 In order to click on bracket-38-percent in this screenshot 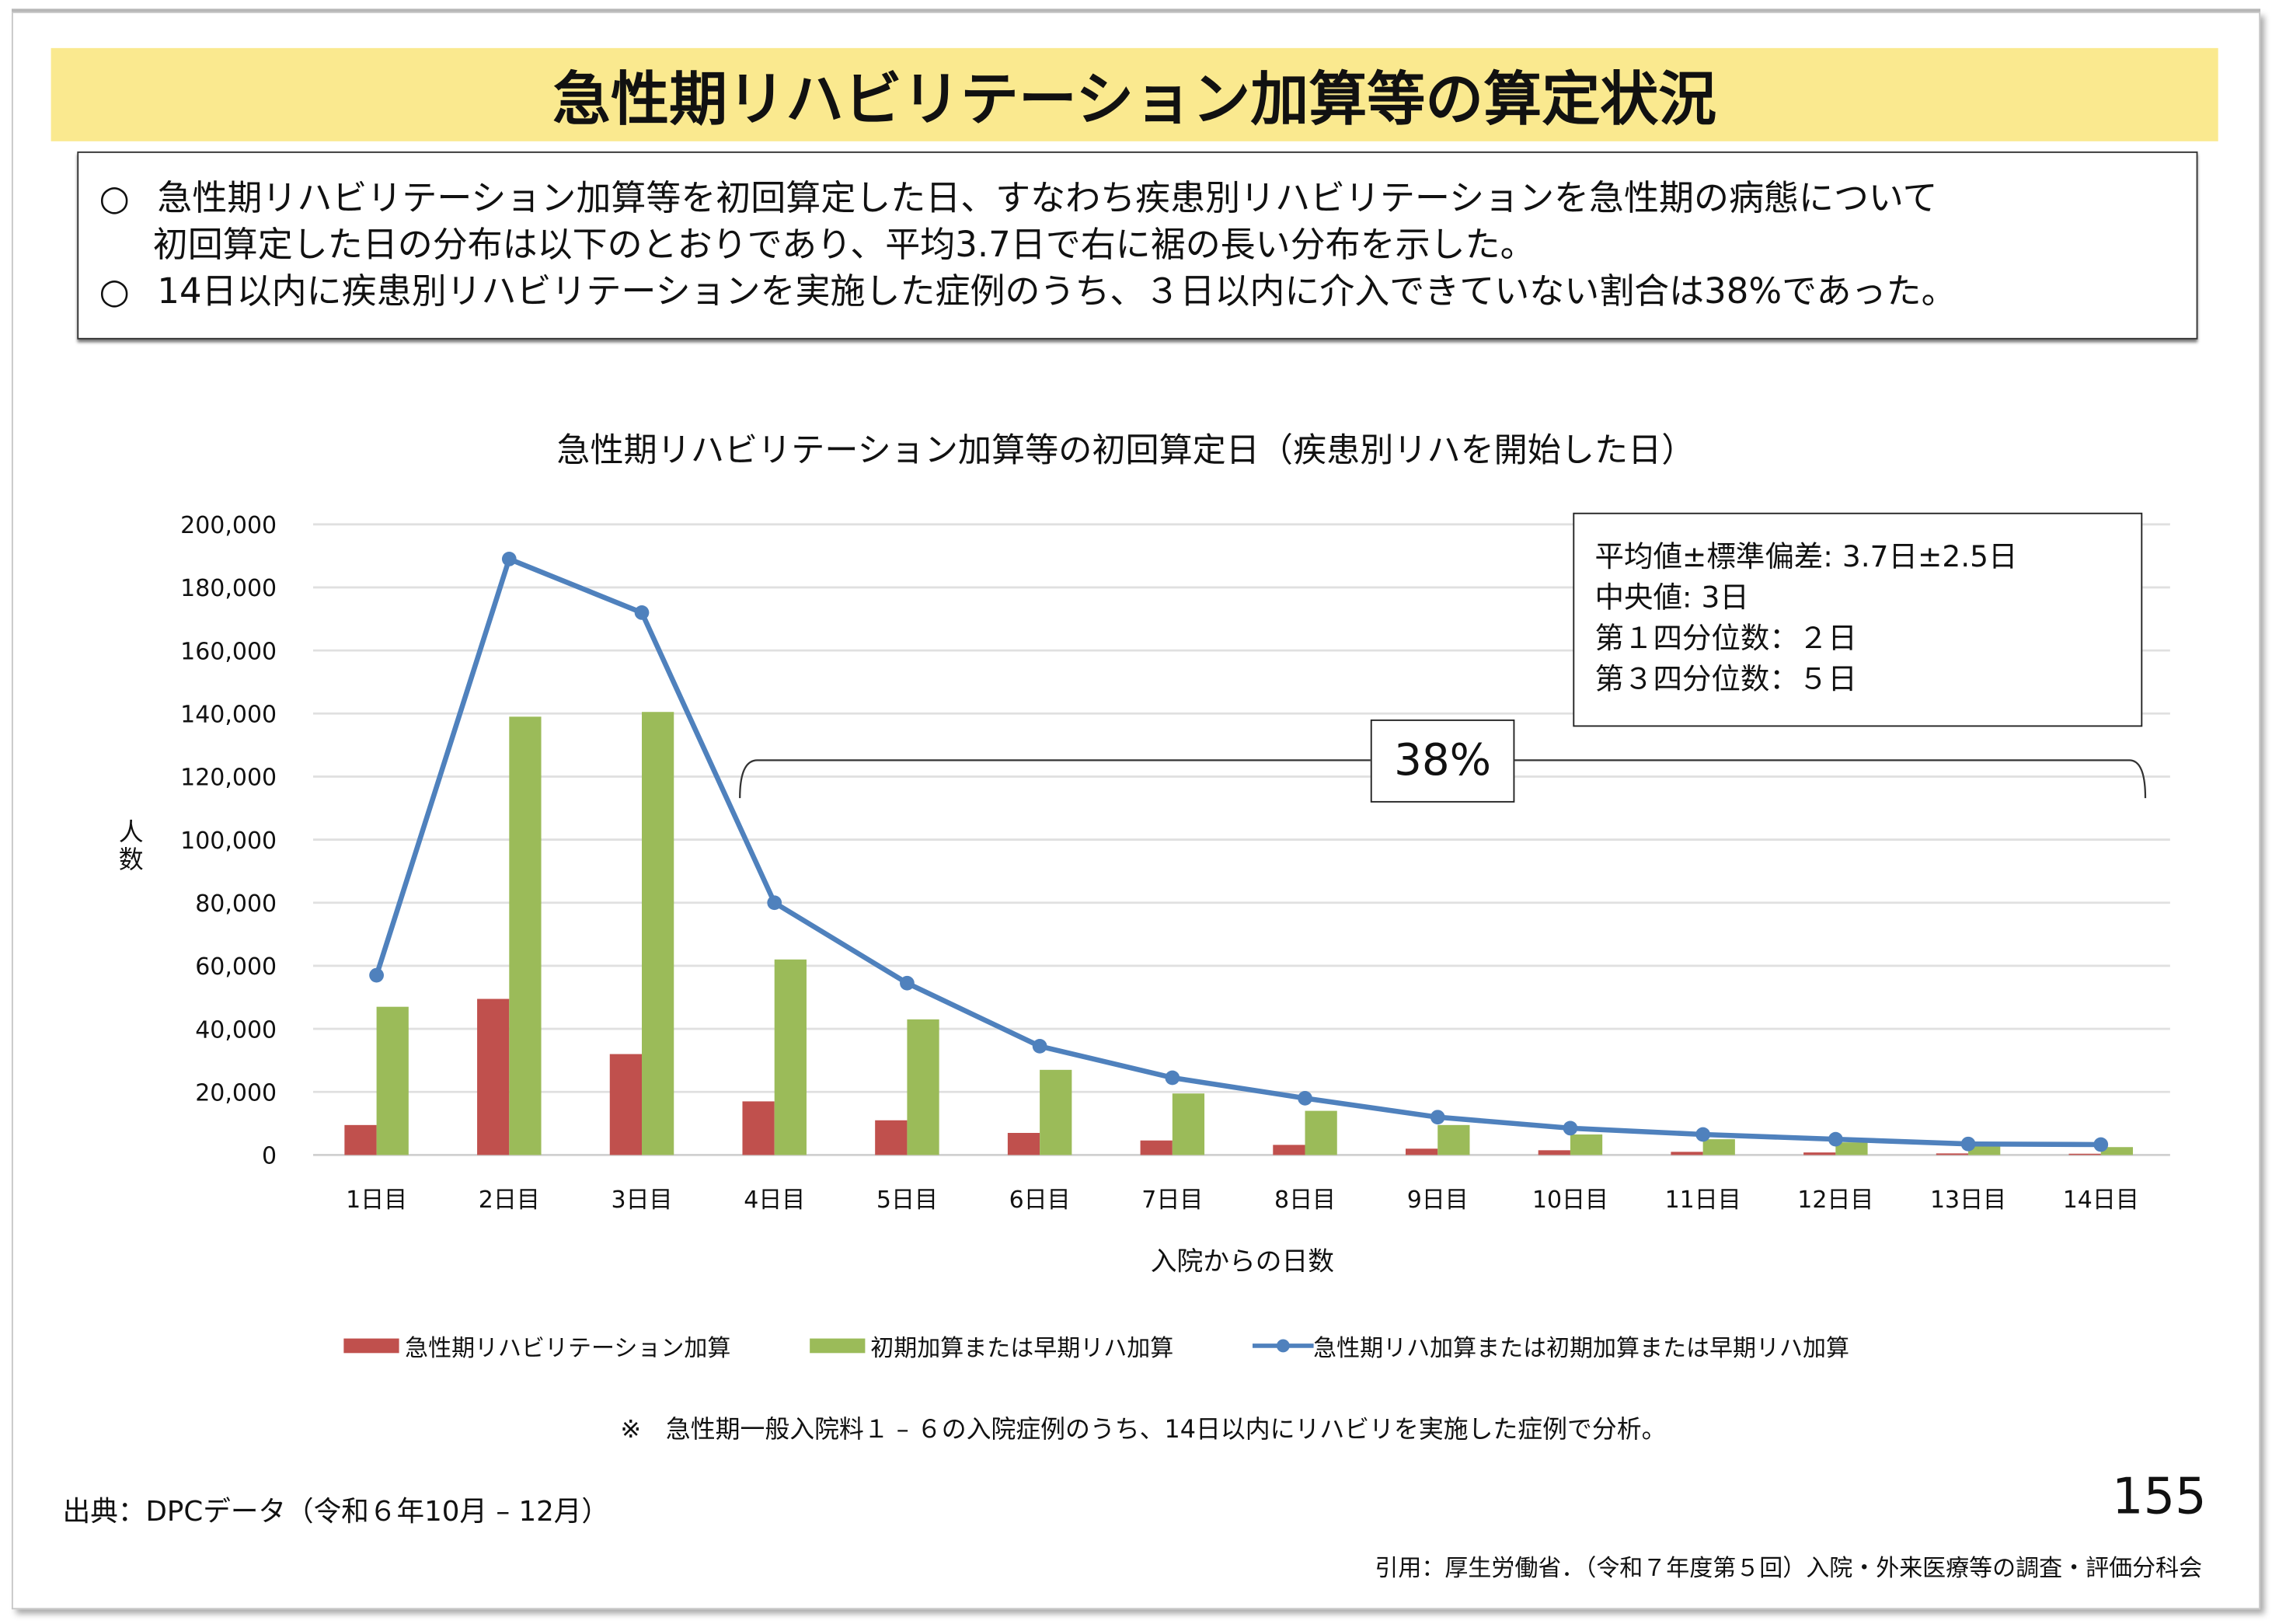, I will do `click(1443, 779)`.